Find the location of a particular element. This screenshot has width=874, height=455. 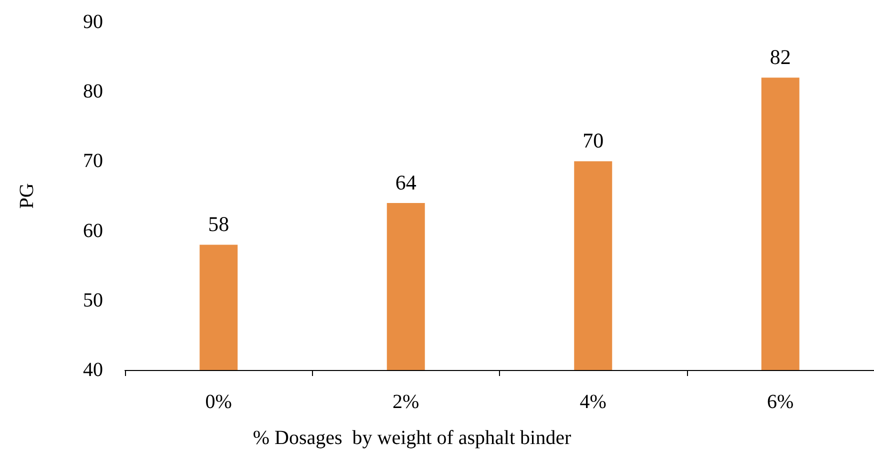

y-tick-label: 70 is located at coordinates (93, 161).